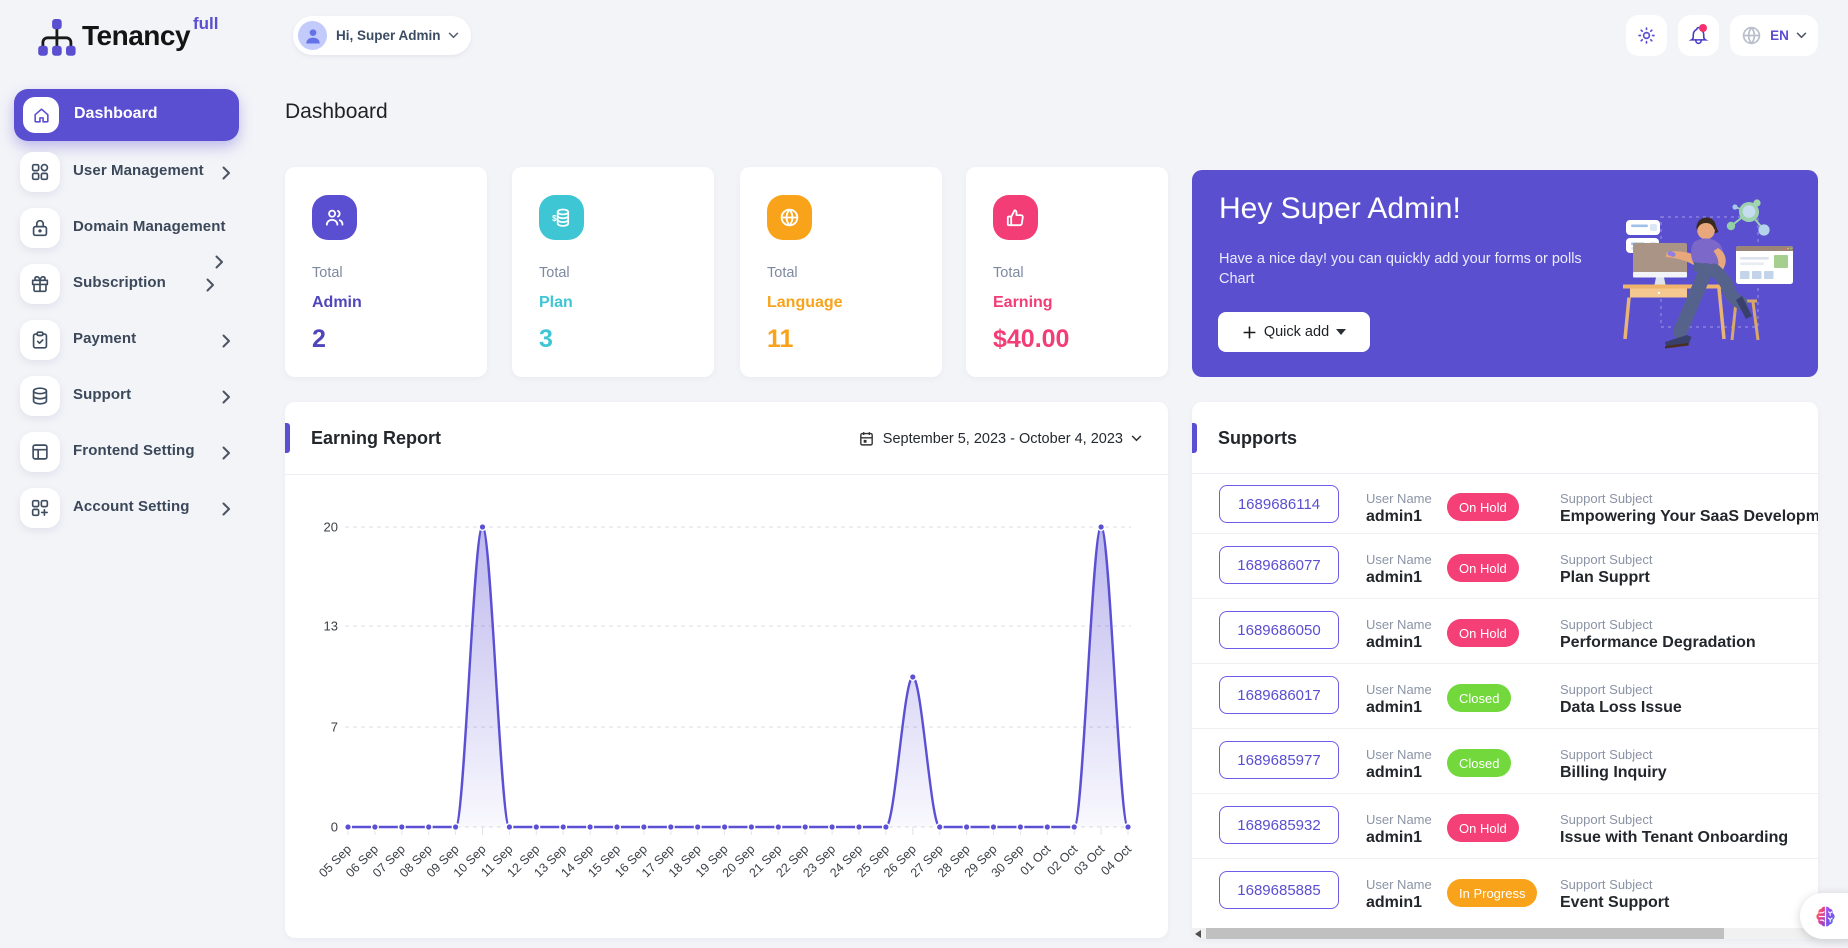 The height and width of the screenshot is (948, 1848). What do you see at coordinates (334, 827) in the screenshot?
I see `svg-text: 0` at bounding box center [334, 827].